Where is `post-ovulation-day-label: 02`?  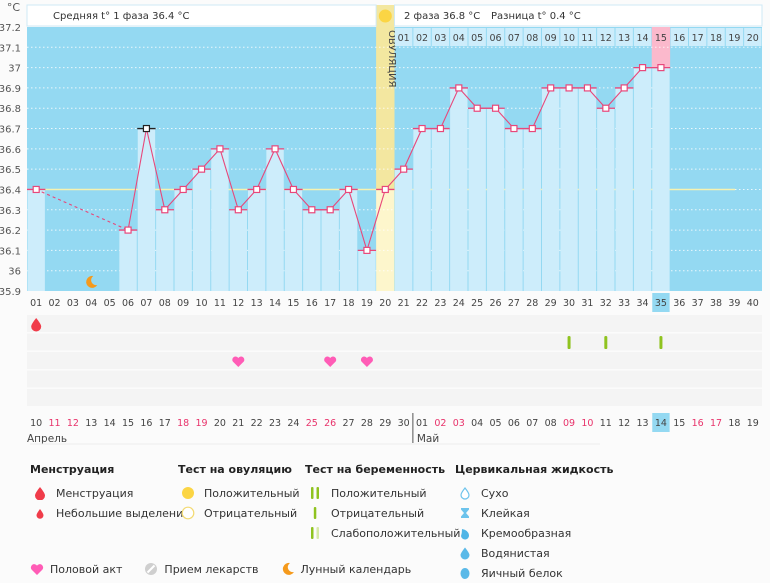
post-ovulation-day-label: 02 is located at coordinates (422, 38).